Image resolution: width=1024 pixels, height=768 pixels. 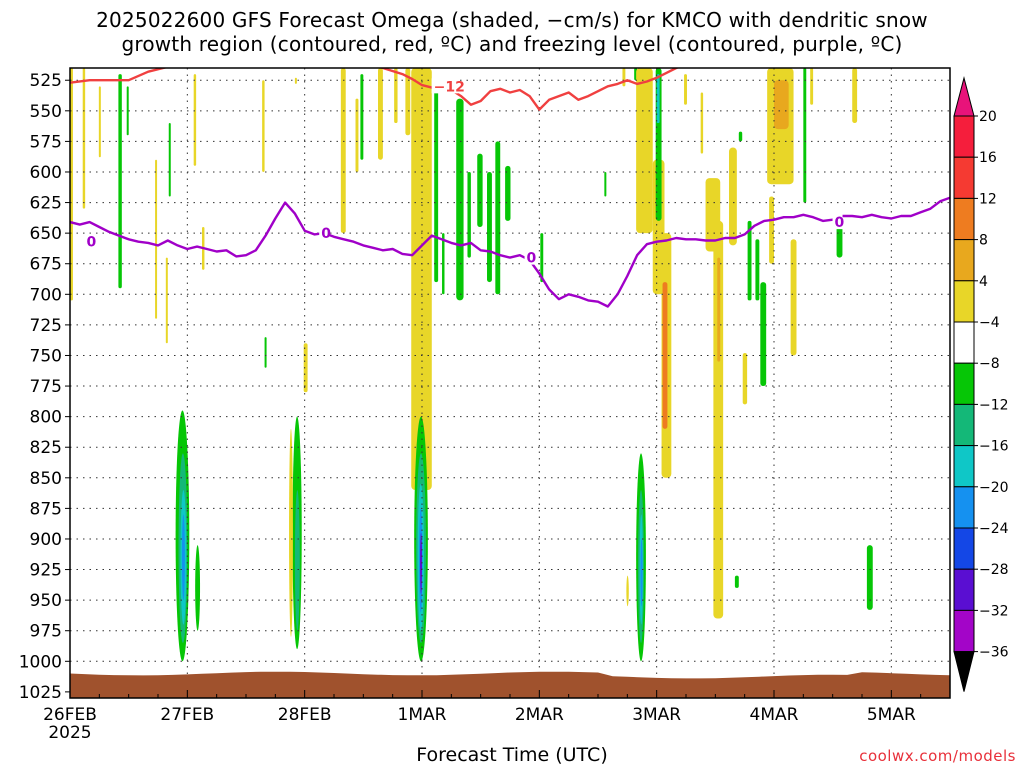 I want to click on credit-link: coolwx.com/models, so click(x=937, y=756).